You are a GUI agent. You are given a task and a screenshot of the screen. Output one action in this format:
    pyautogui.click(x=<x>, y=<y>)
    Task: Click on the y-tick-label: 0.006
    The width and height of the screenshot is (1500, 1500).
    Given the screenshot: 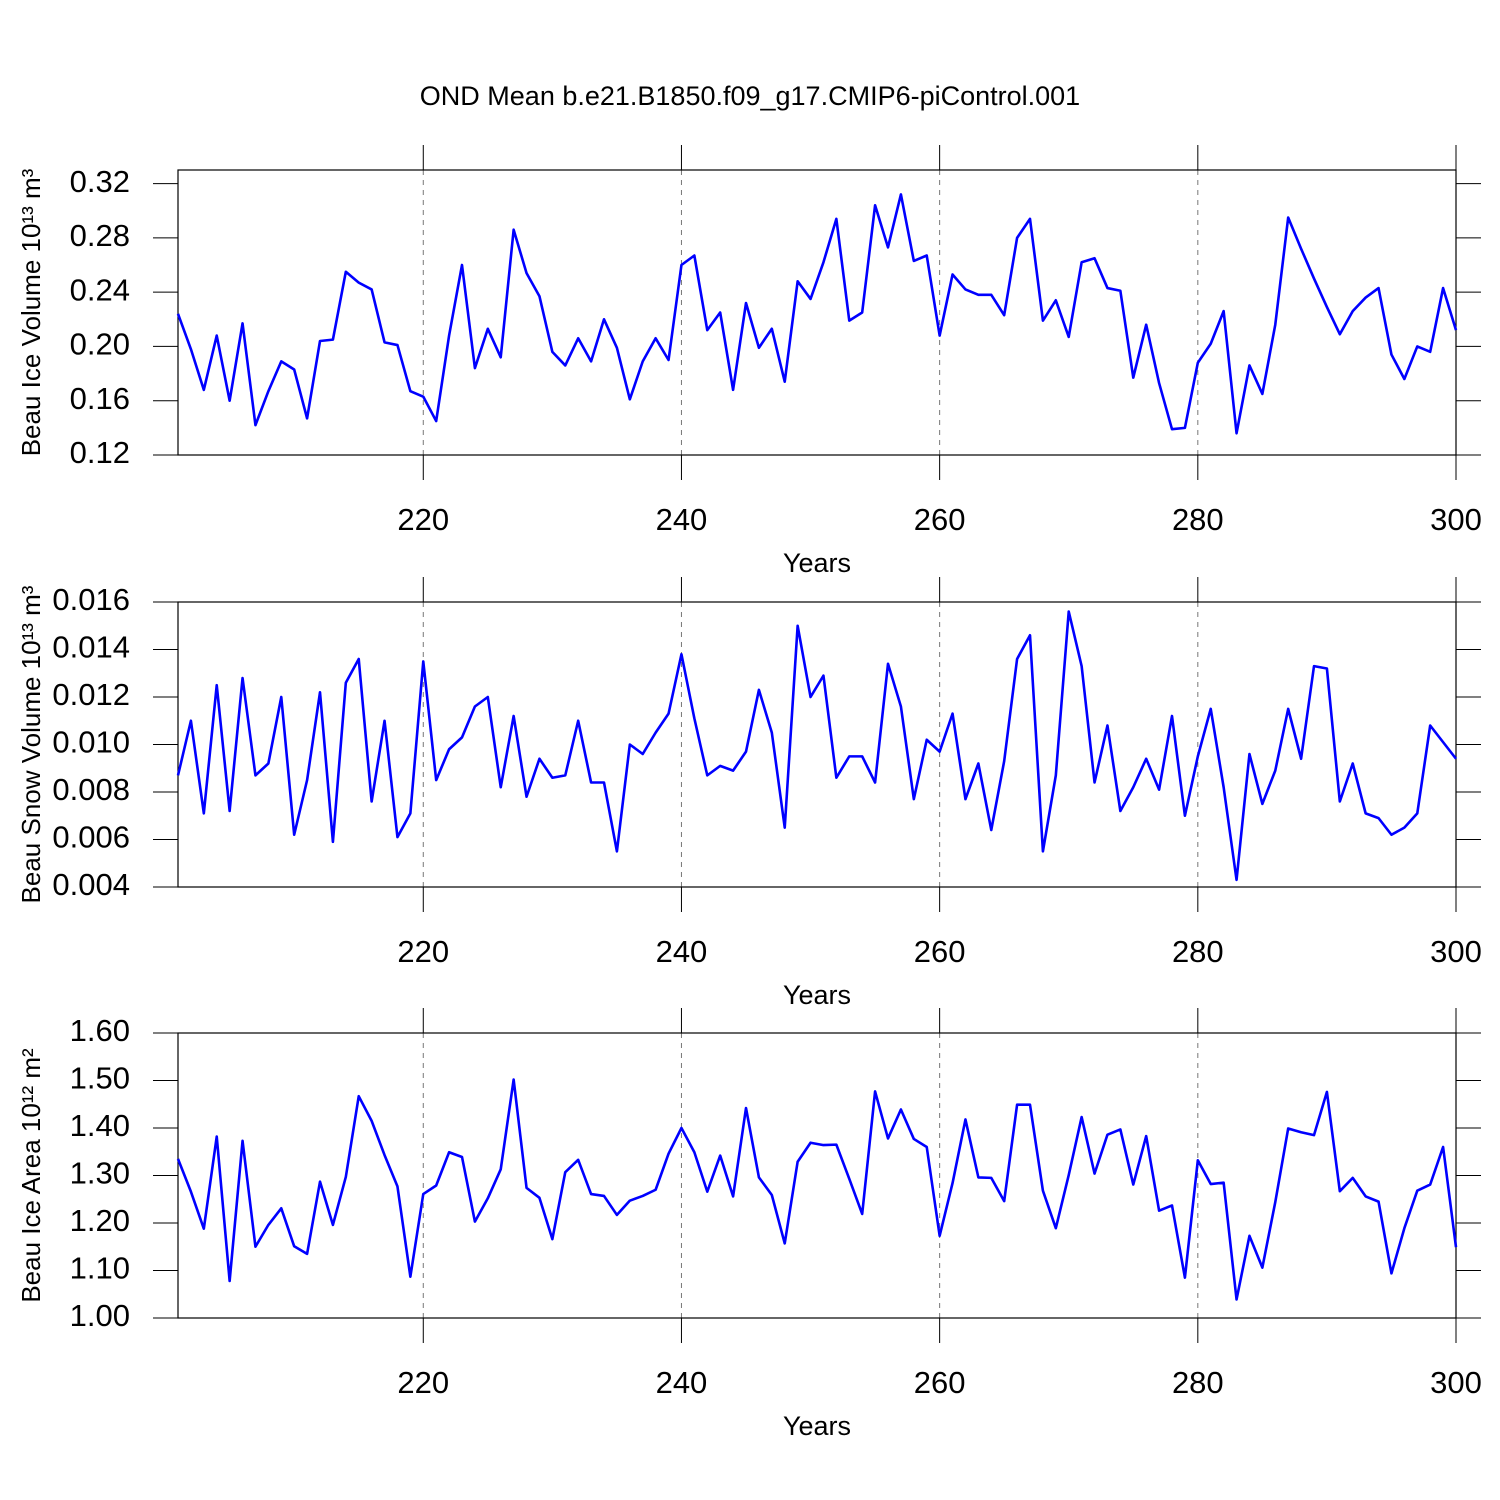 What is the action you would take?
    pyautogui.click(x=91, y=837)
    